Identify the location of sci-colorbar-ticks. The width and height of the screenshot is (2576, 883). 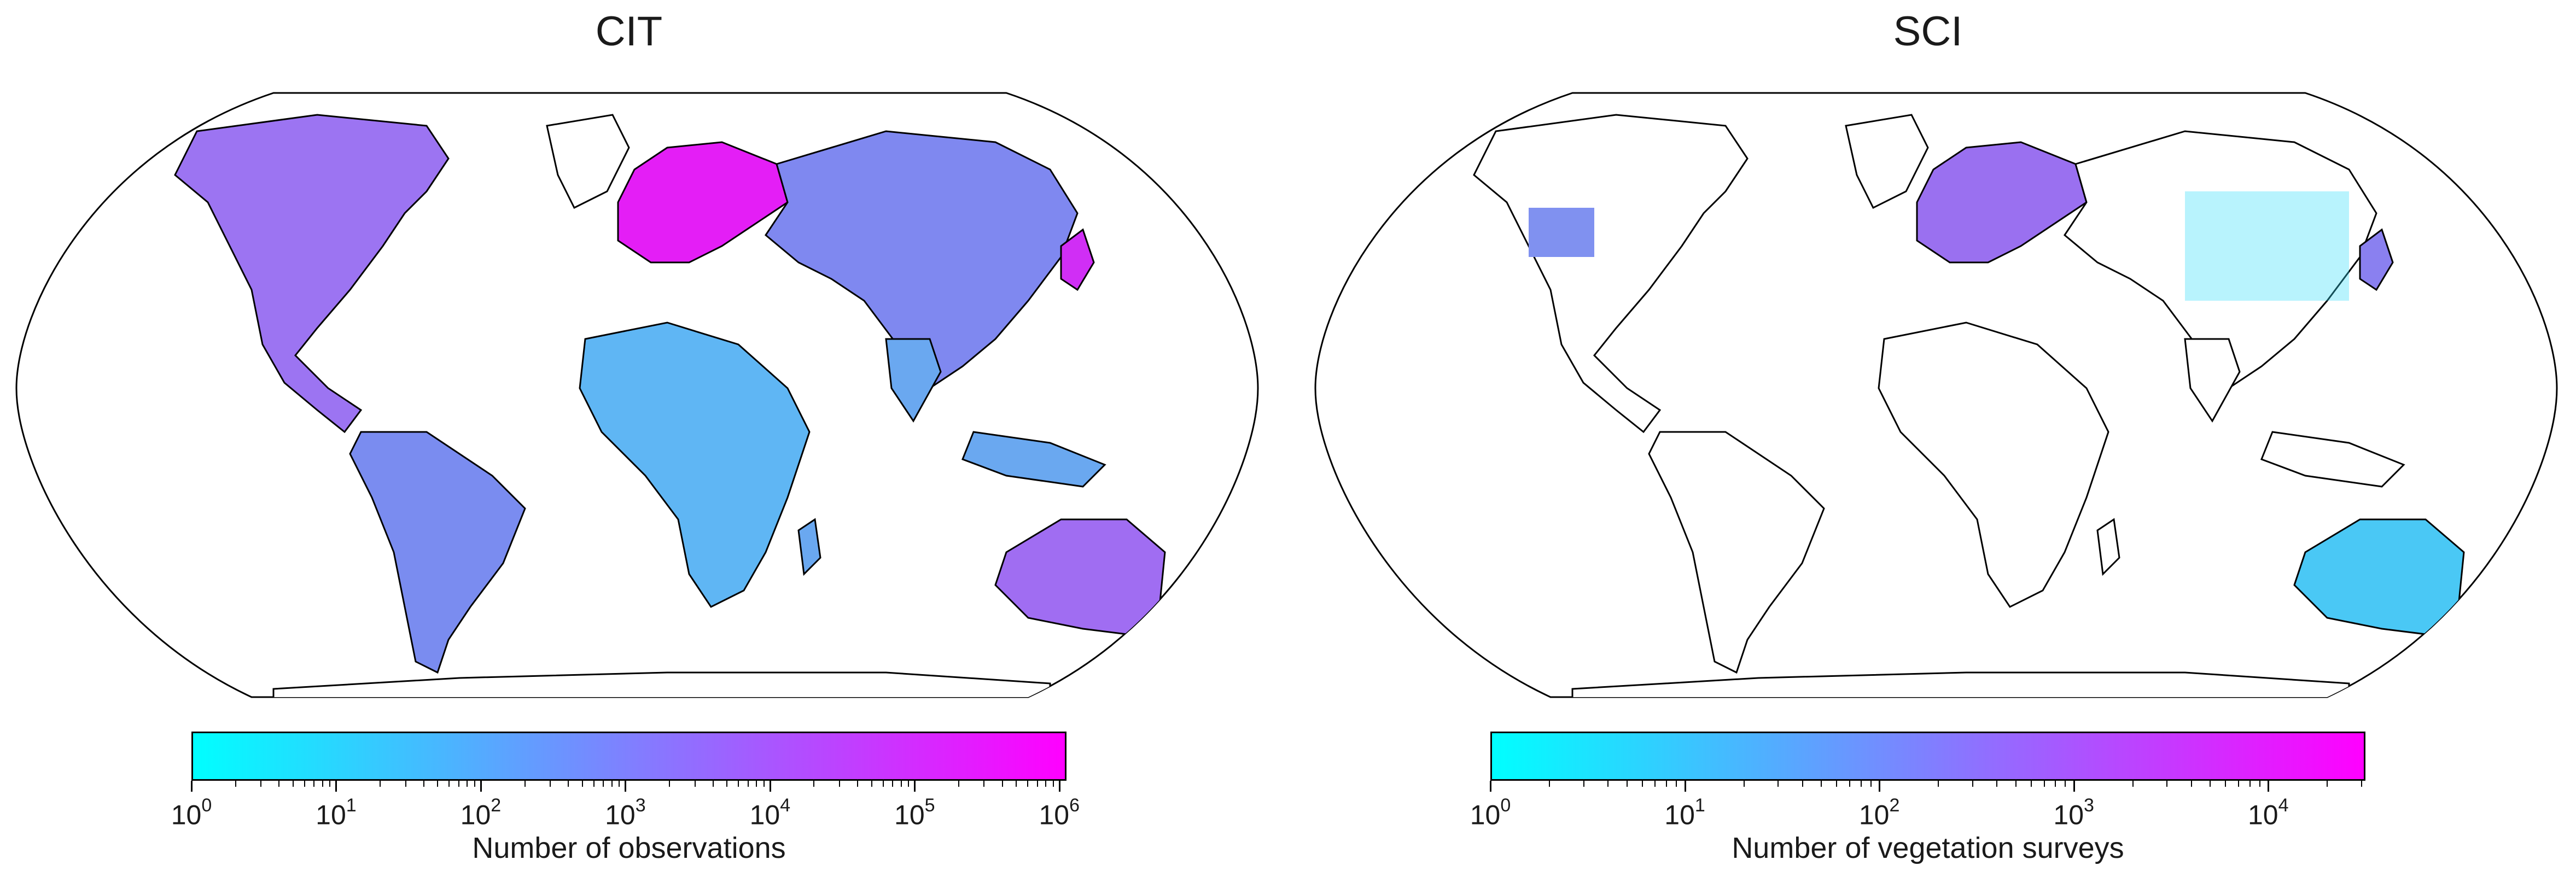
(1927, 789).